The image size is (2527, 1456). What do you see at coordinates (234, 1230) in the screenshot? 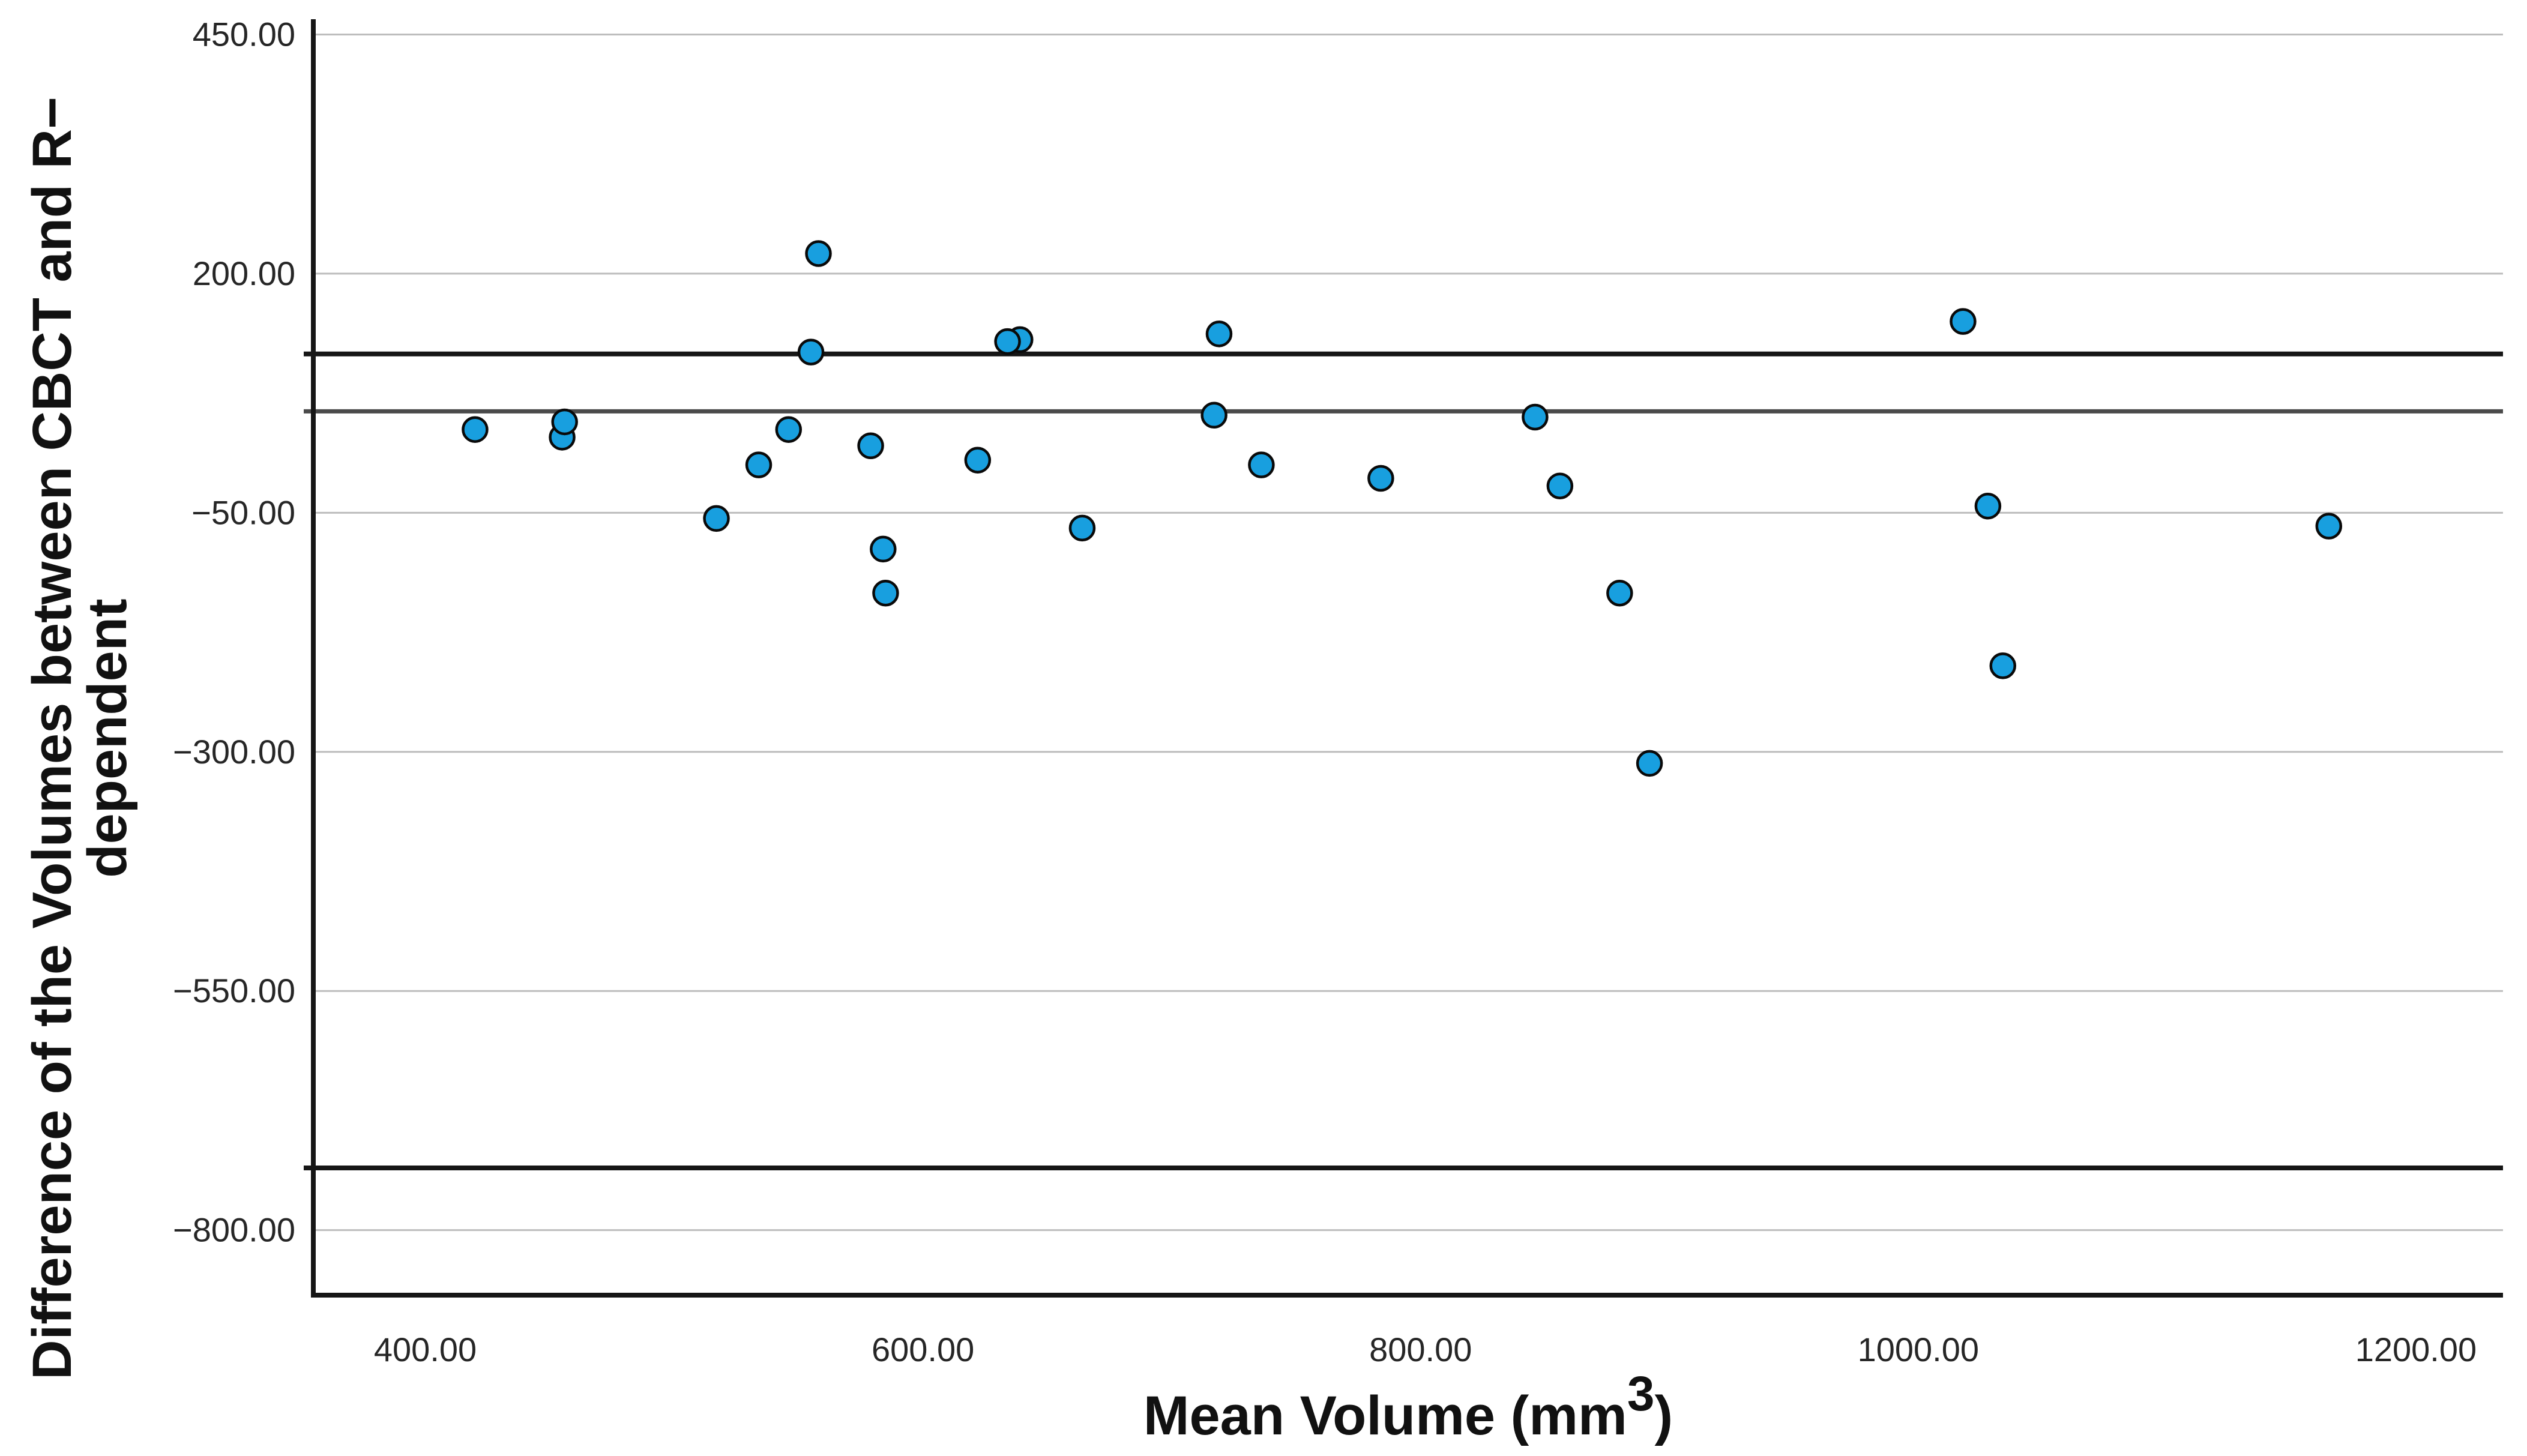
I see `y-tick-label: −800.00` at bounding box center [234, 1230].